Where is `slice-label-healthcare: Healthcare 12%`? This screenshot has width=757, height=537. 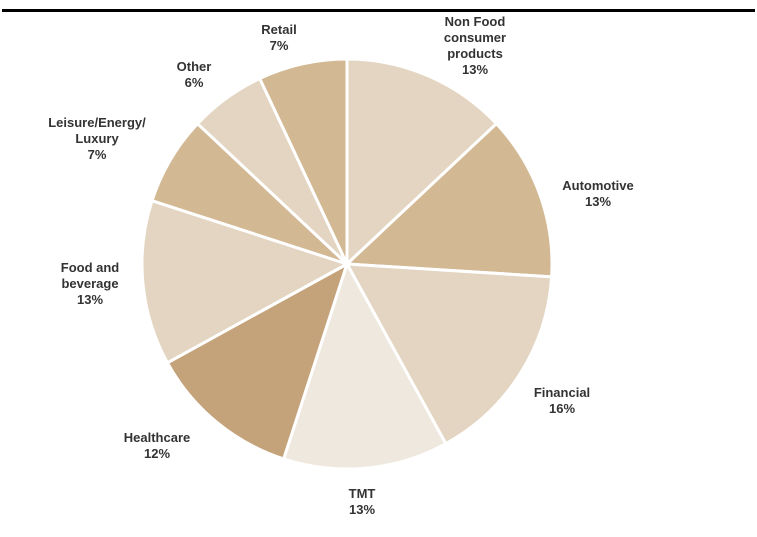
slice-label-healthcare: Healthcare 12% is located at coordinates (157, 445).